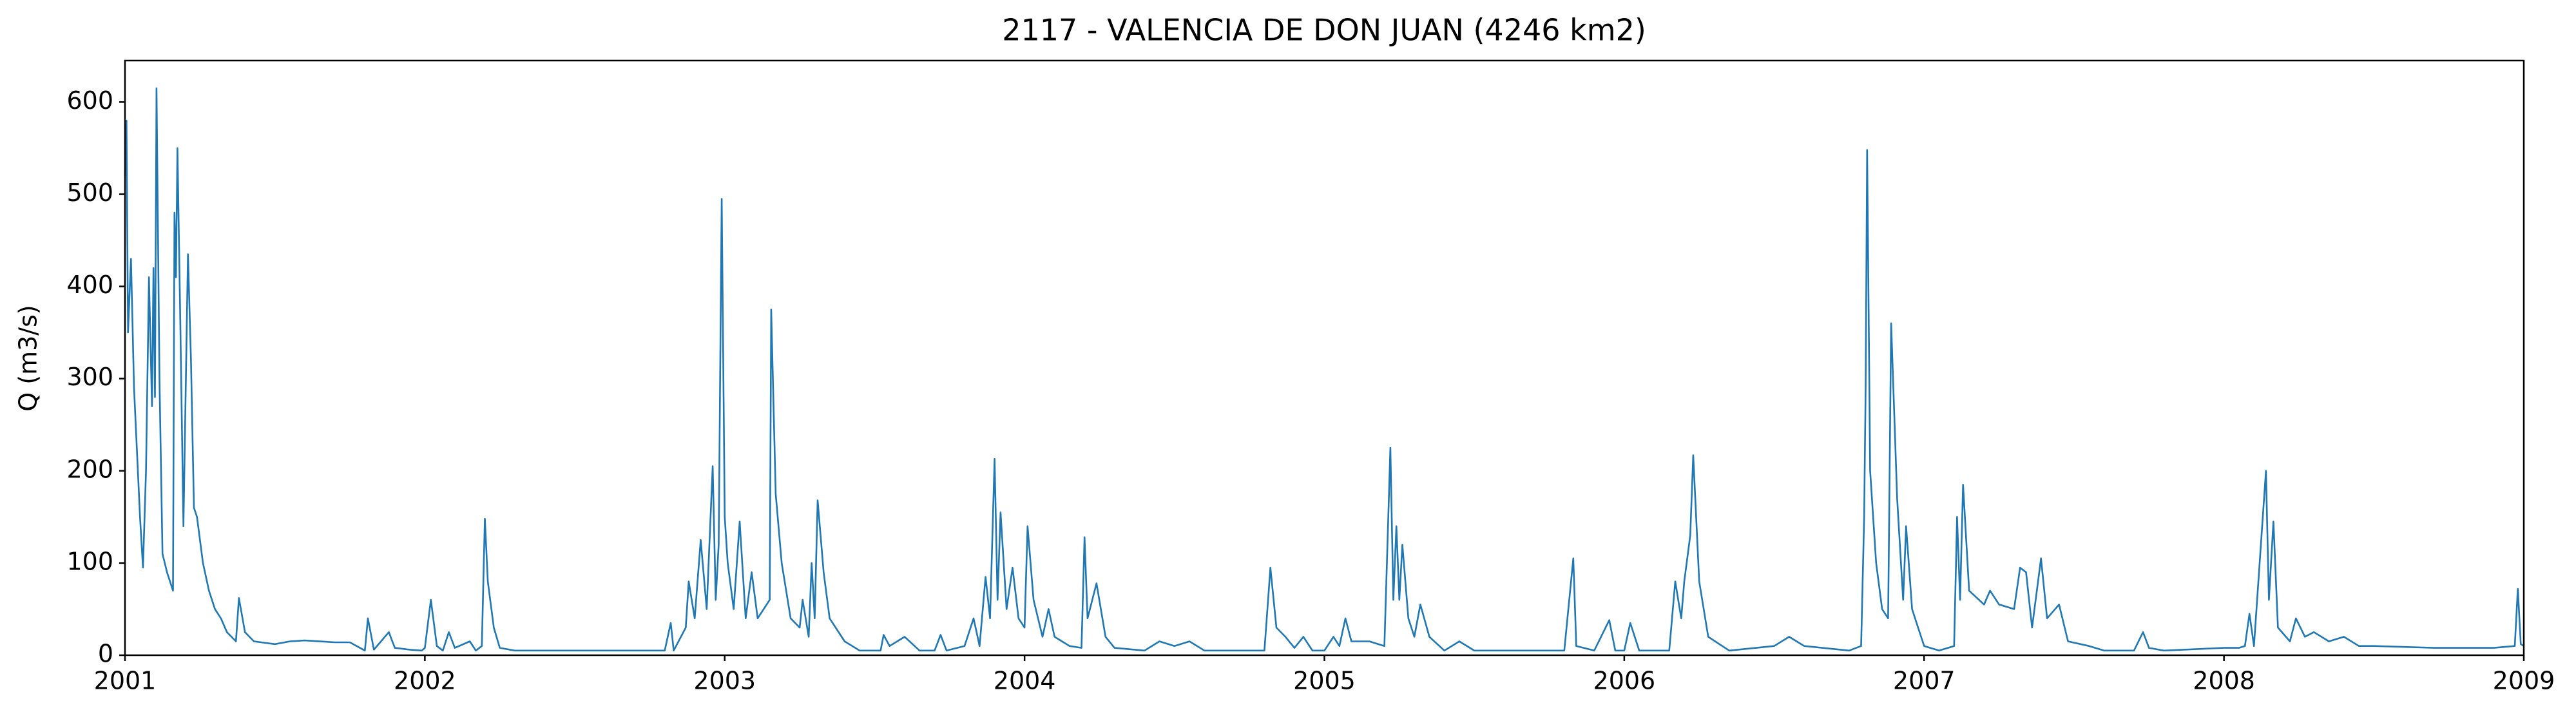  What do you see at coordinates (1324, 681) in the screenshot?
I see `x-tick-label: 2005` at bounding box center [1324, 681].